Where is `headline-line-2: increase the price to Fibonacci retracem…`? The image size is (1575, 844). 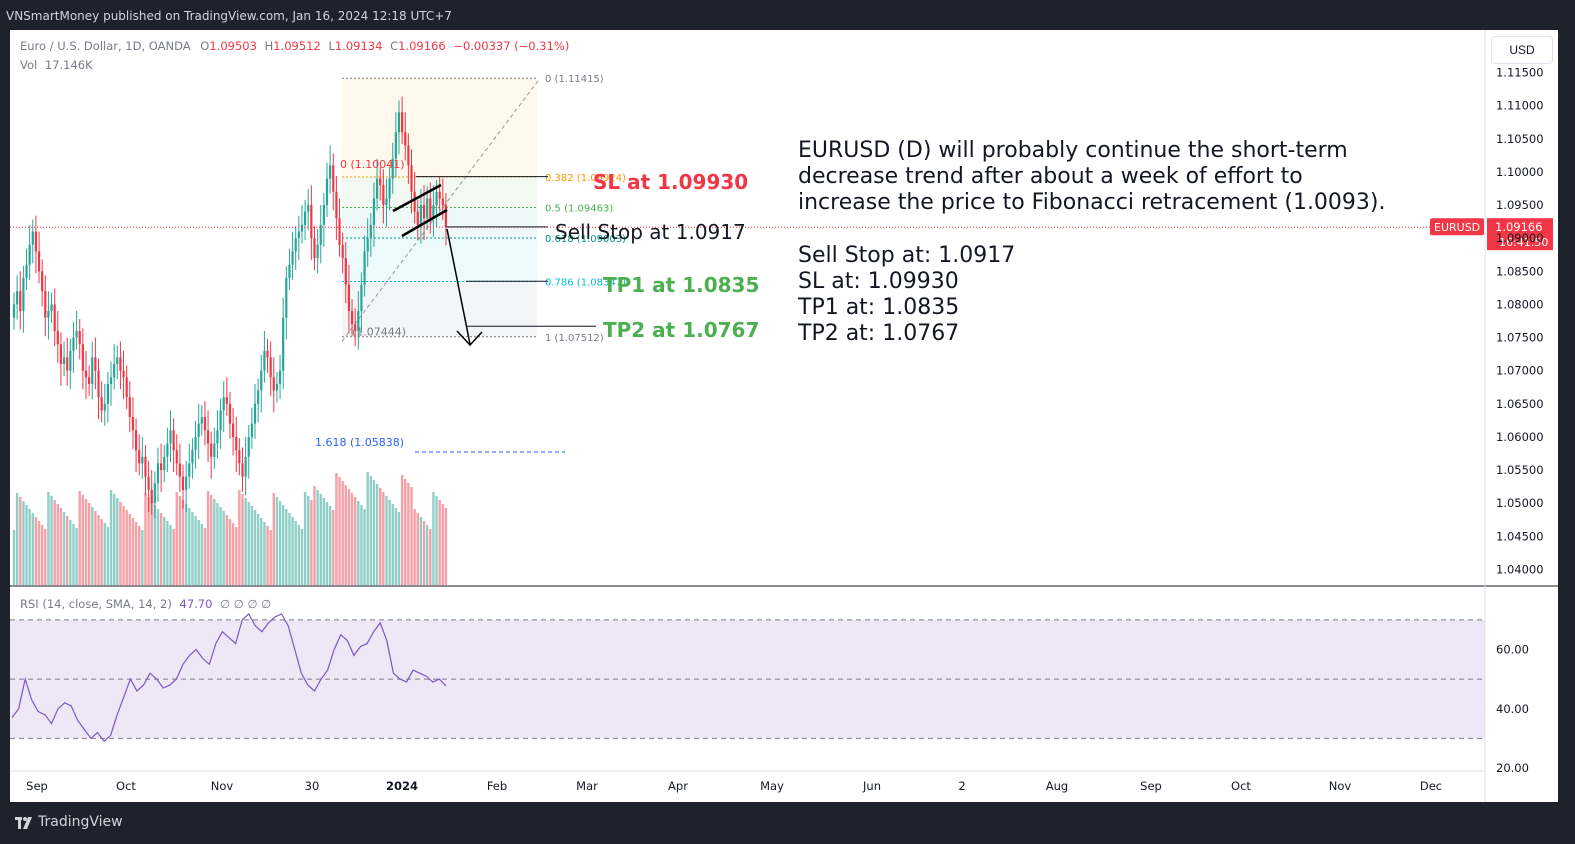
headline-line-2: increase the price to Fibonacci retracem… is located at coordinates (1092, 202).